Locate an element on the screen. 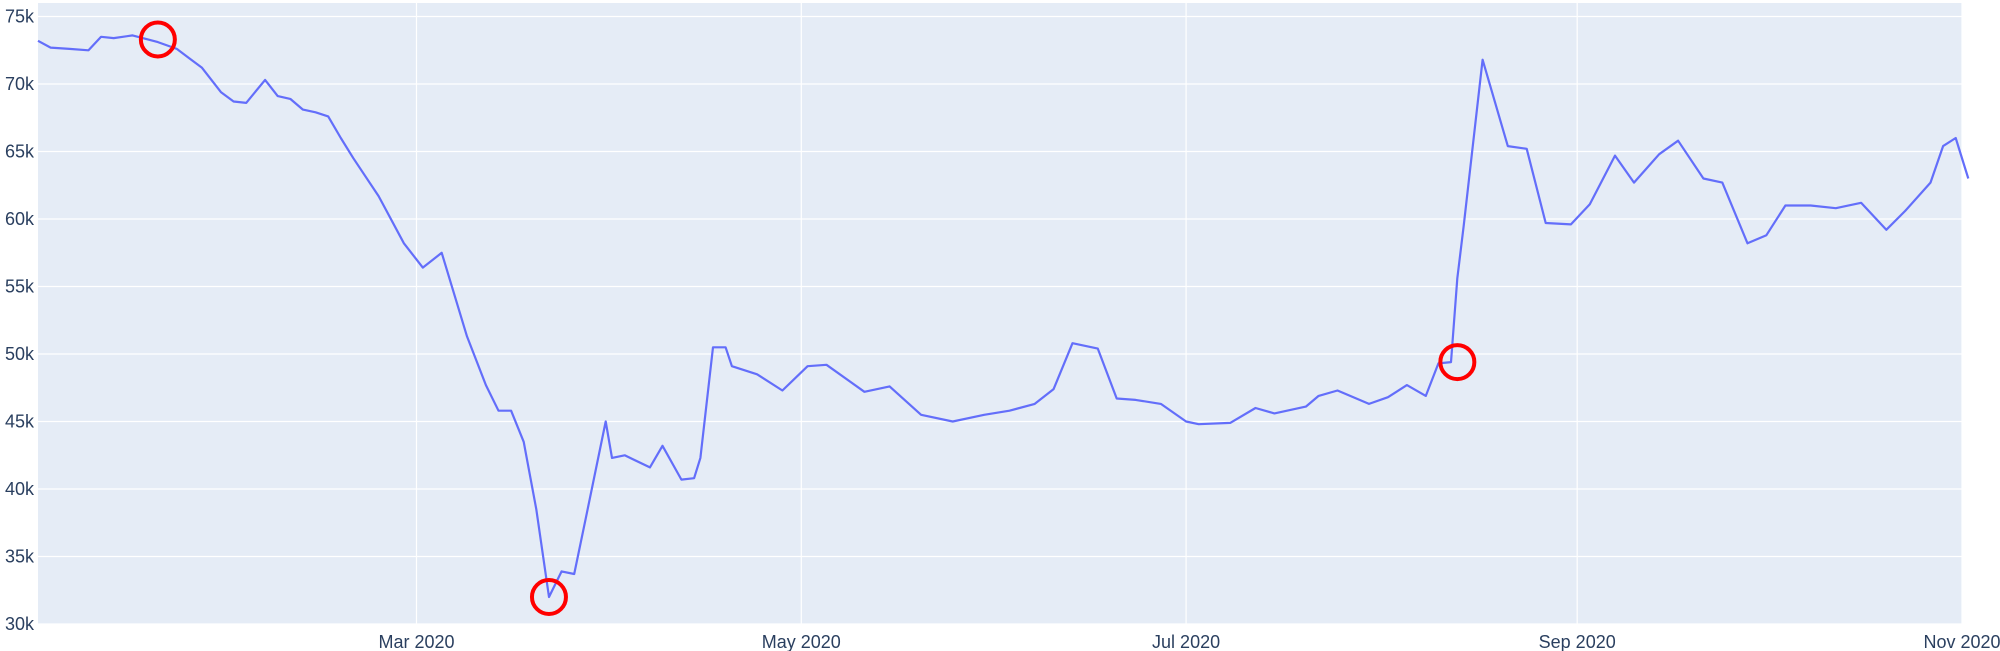  x-tick-label: Nov 2020 is located at coordinates (1961, 641).